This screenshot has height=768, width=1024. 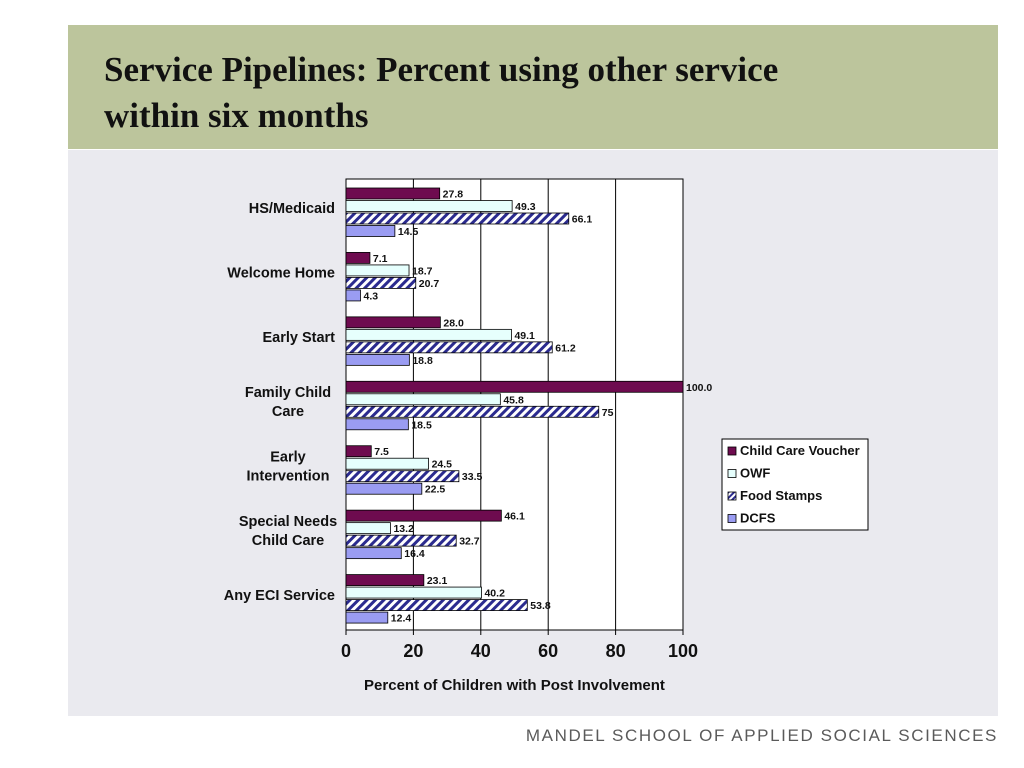 What do you see at coordinates (377, 359) in the screenshot?
I see `bar-early-start-dcfs` at bounding box center [377, 359].